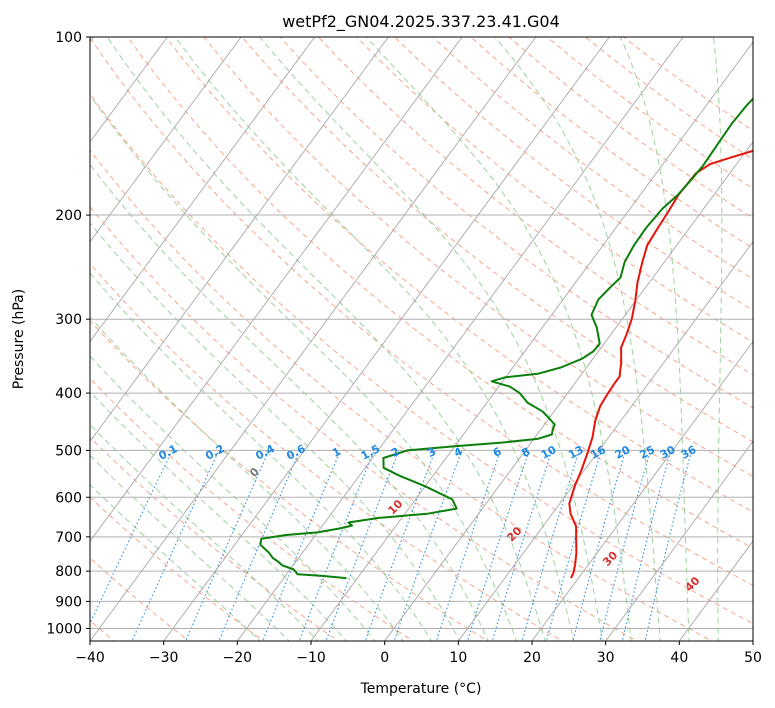  Describe the element at coordinates (679, 658) in the screenshot. I see `x-tick-label-40: 40` at that location.